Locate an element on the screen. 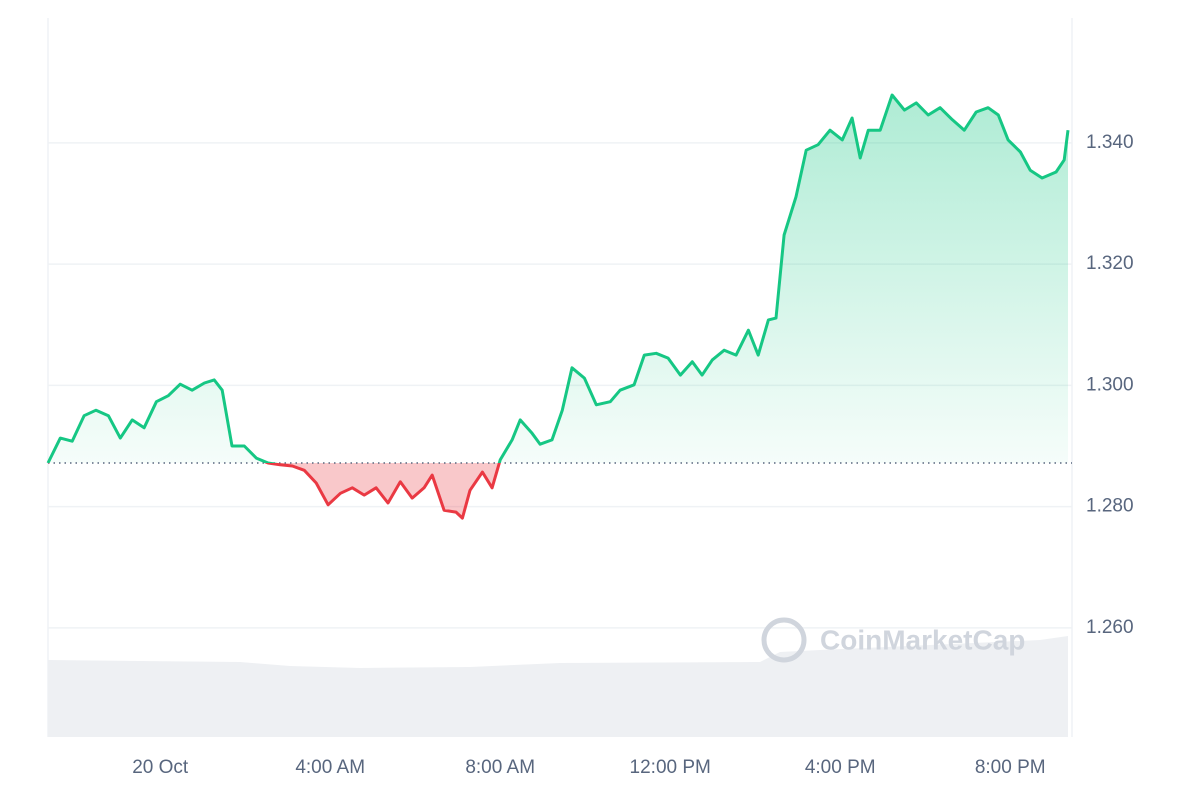  x-tick-label: 8:00 AM is located at coordinates (500, 767).